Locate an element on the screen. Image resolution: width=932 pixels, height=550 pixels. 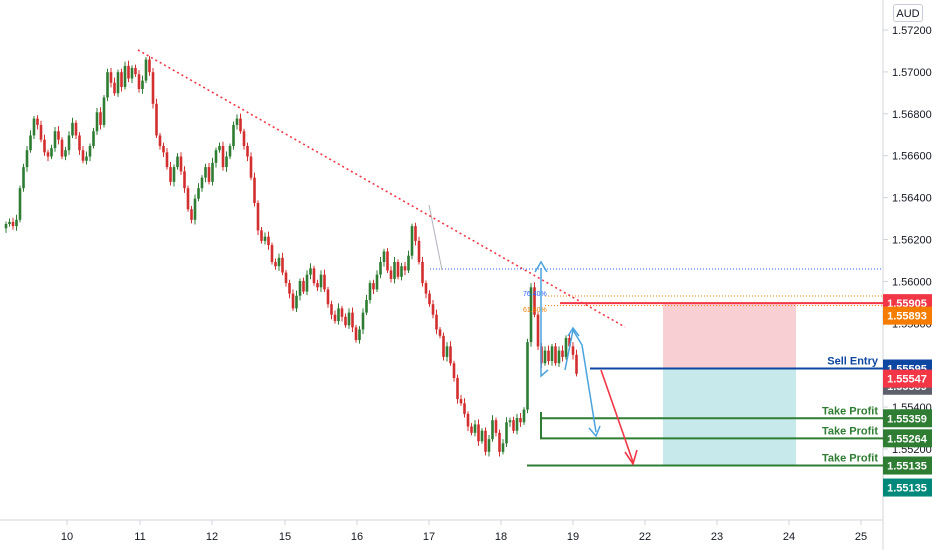
price-tick-label: 1.57000 is located at coordinates (912, 73).